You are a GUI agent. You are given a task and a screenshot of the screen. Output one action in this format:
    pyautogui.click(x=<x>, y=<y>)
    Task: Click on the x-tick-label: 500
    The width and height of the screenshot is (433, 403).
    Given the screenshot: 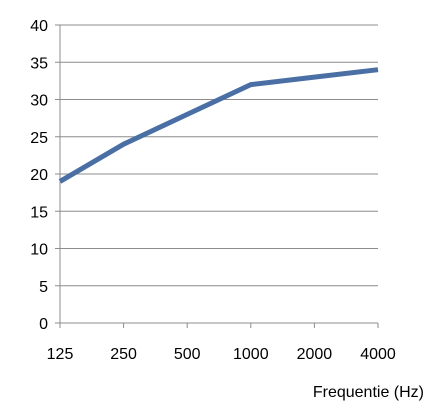 What is the action you would take?
    pyautogui.click(x=187, y=354)
    